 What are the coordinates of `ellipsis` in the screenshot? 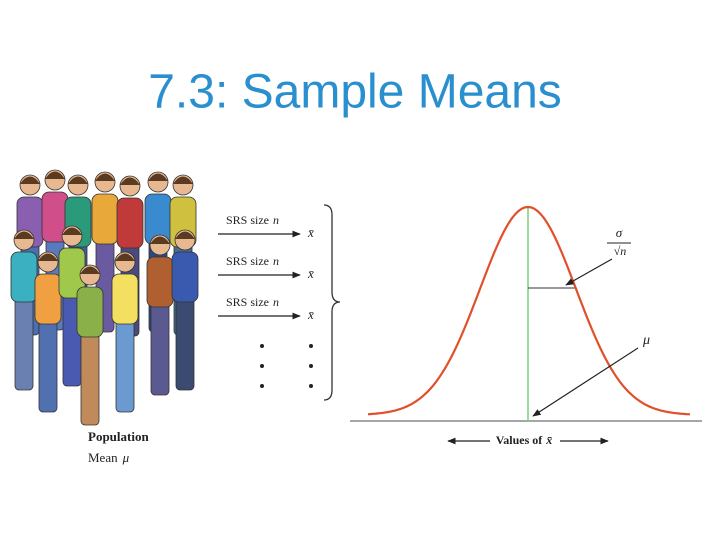 It's located at (286, 366).